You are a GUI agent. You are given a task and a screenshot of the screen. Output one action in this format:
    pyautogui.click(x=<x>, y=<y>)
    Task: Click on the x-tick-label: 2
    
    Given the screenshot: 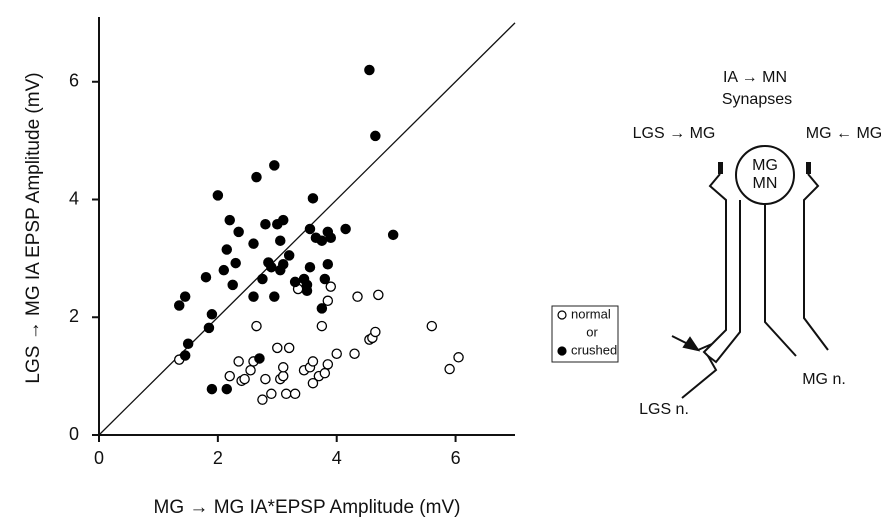 What is the action you would take?
    pyautogui.click(x=218, y=458)
    